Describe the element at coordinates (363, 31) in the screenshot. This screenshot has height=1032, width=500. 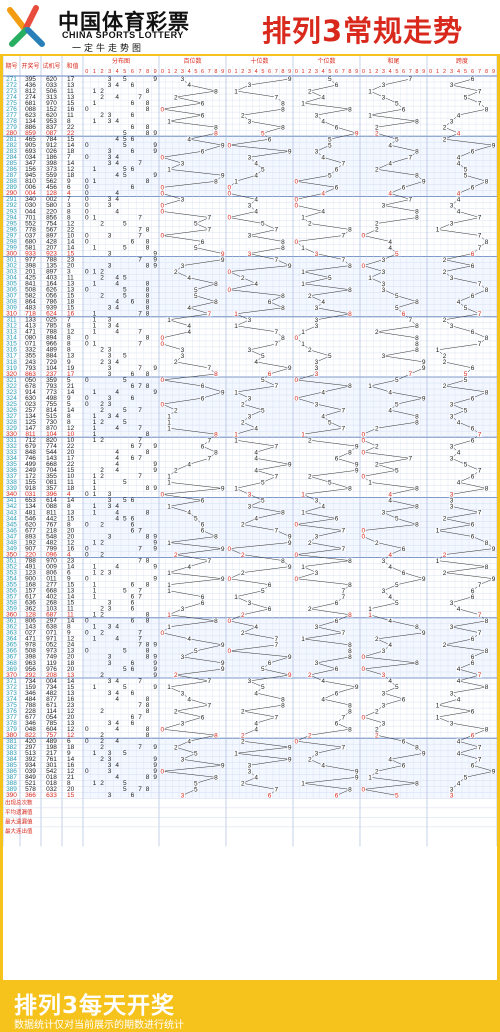
I see `page-title: 排列3常规走势` at that location.